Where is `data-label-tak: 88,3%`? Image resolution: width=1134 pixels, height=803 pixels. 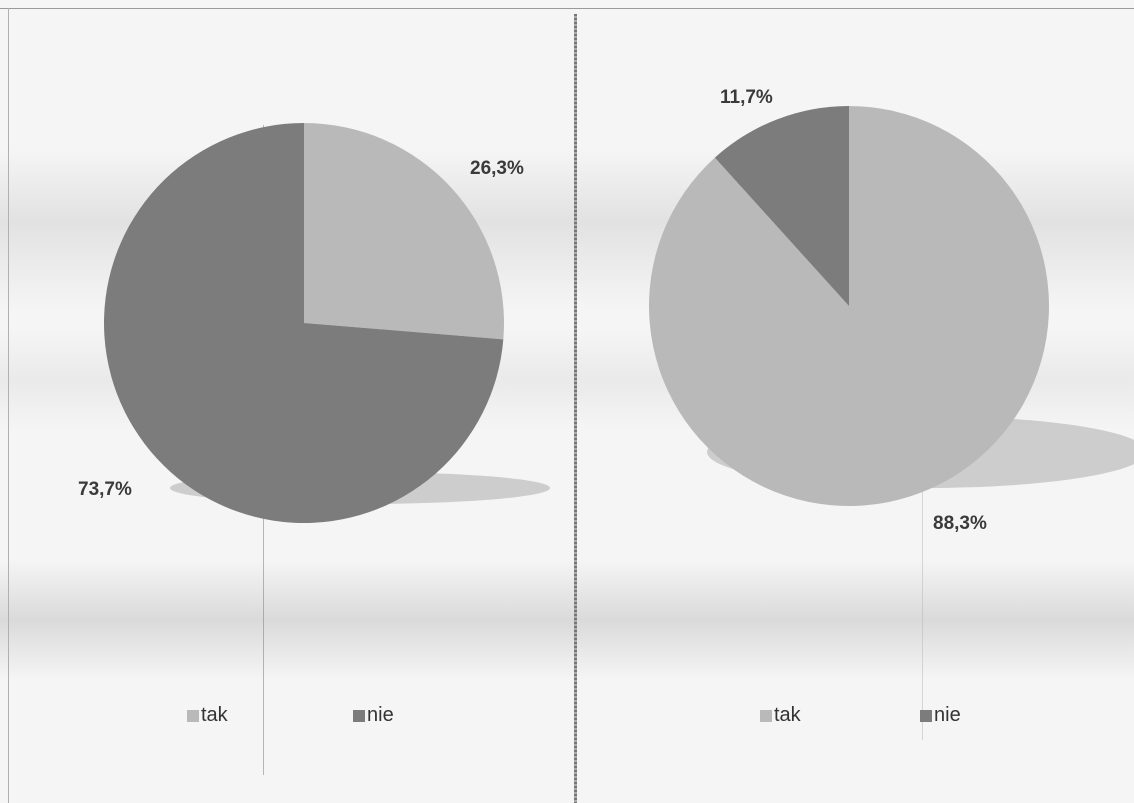
data-label-tak: 88,3% is located at coordinates (960, 523).